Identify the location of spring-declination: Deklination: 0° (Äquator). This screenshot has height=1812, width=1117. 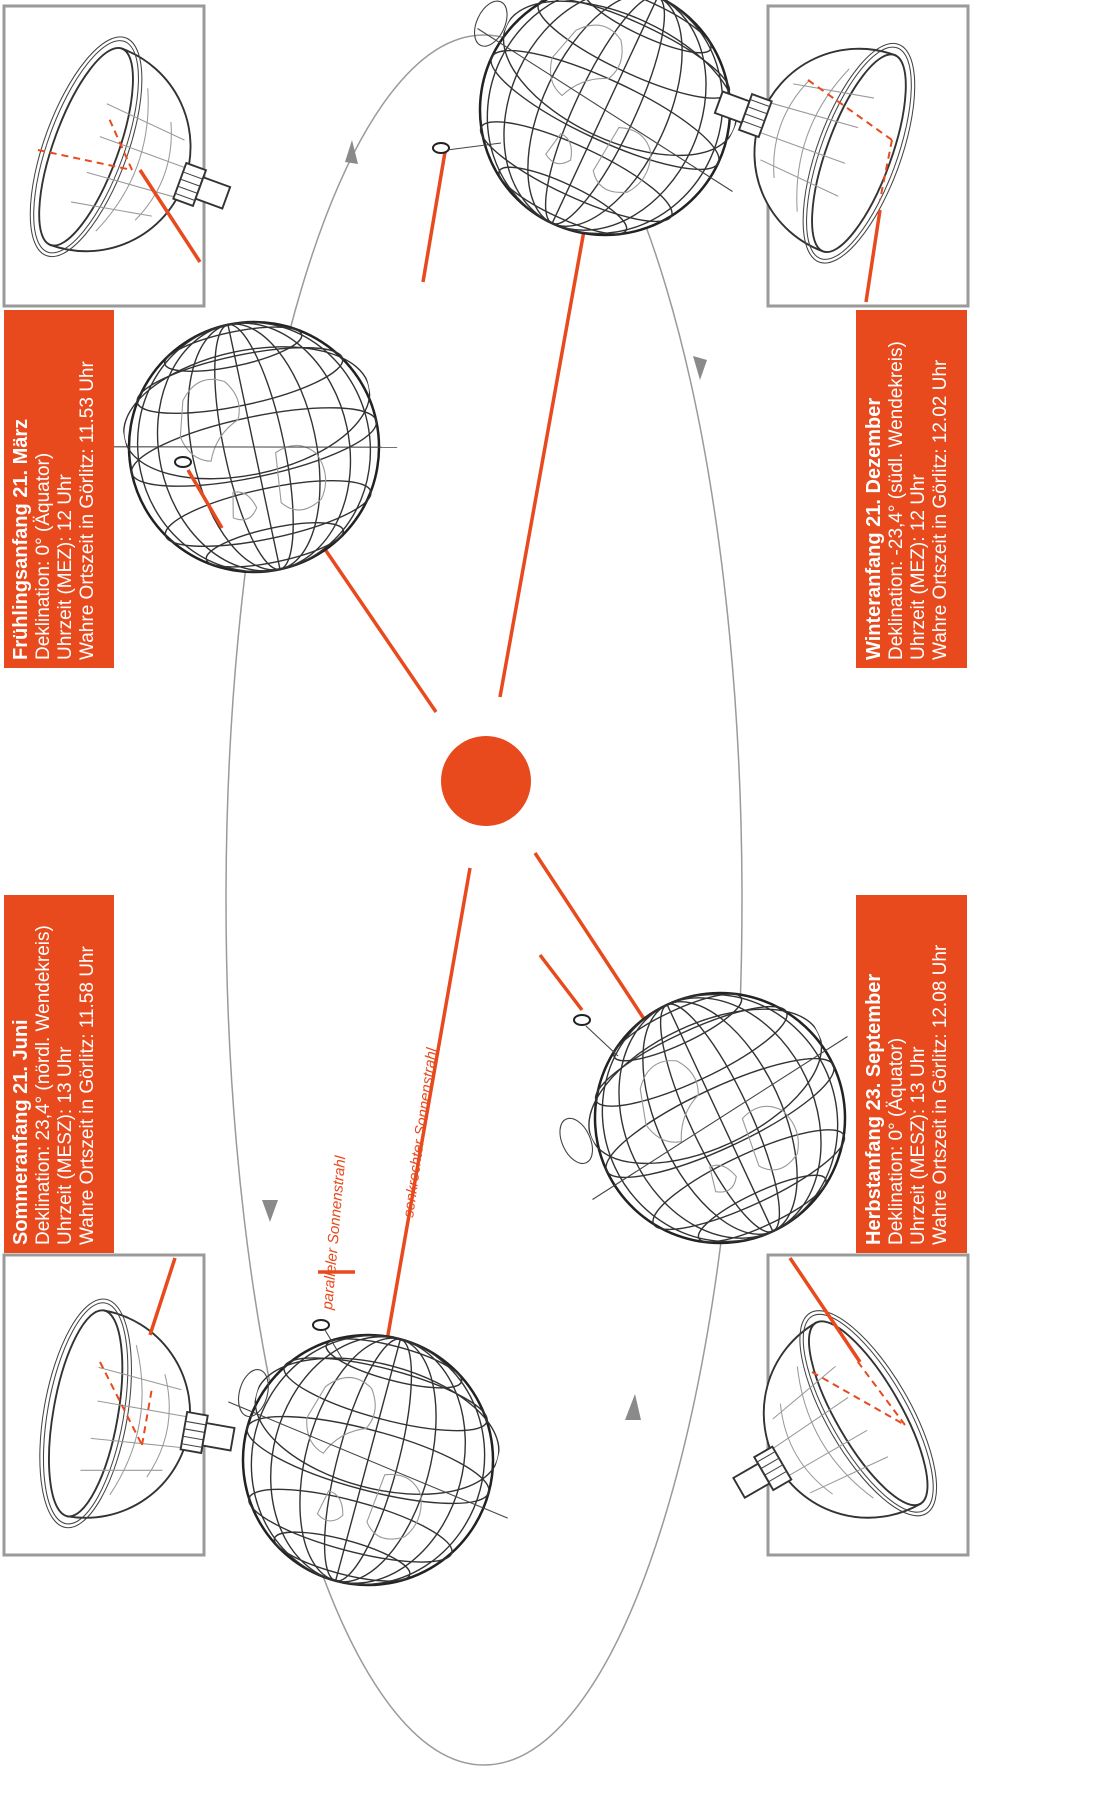
(43, 556).